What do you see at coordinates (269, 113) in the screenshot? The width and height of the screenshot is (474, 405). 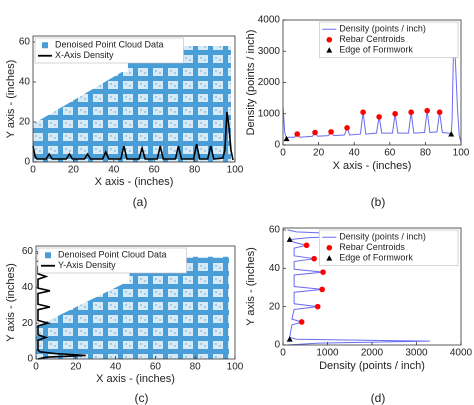 I see `y-tick-label: 1000` at bounding box center [269, 113].